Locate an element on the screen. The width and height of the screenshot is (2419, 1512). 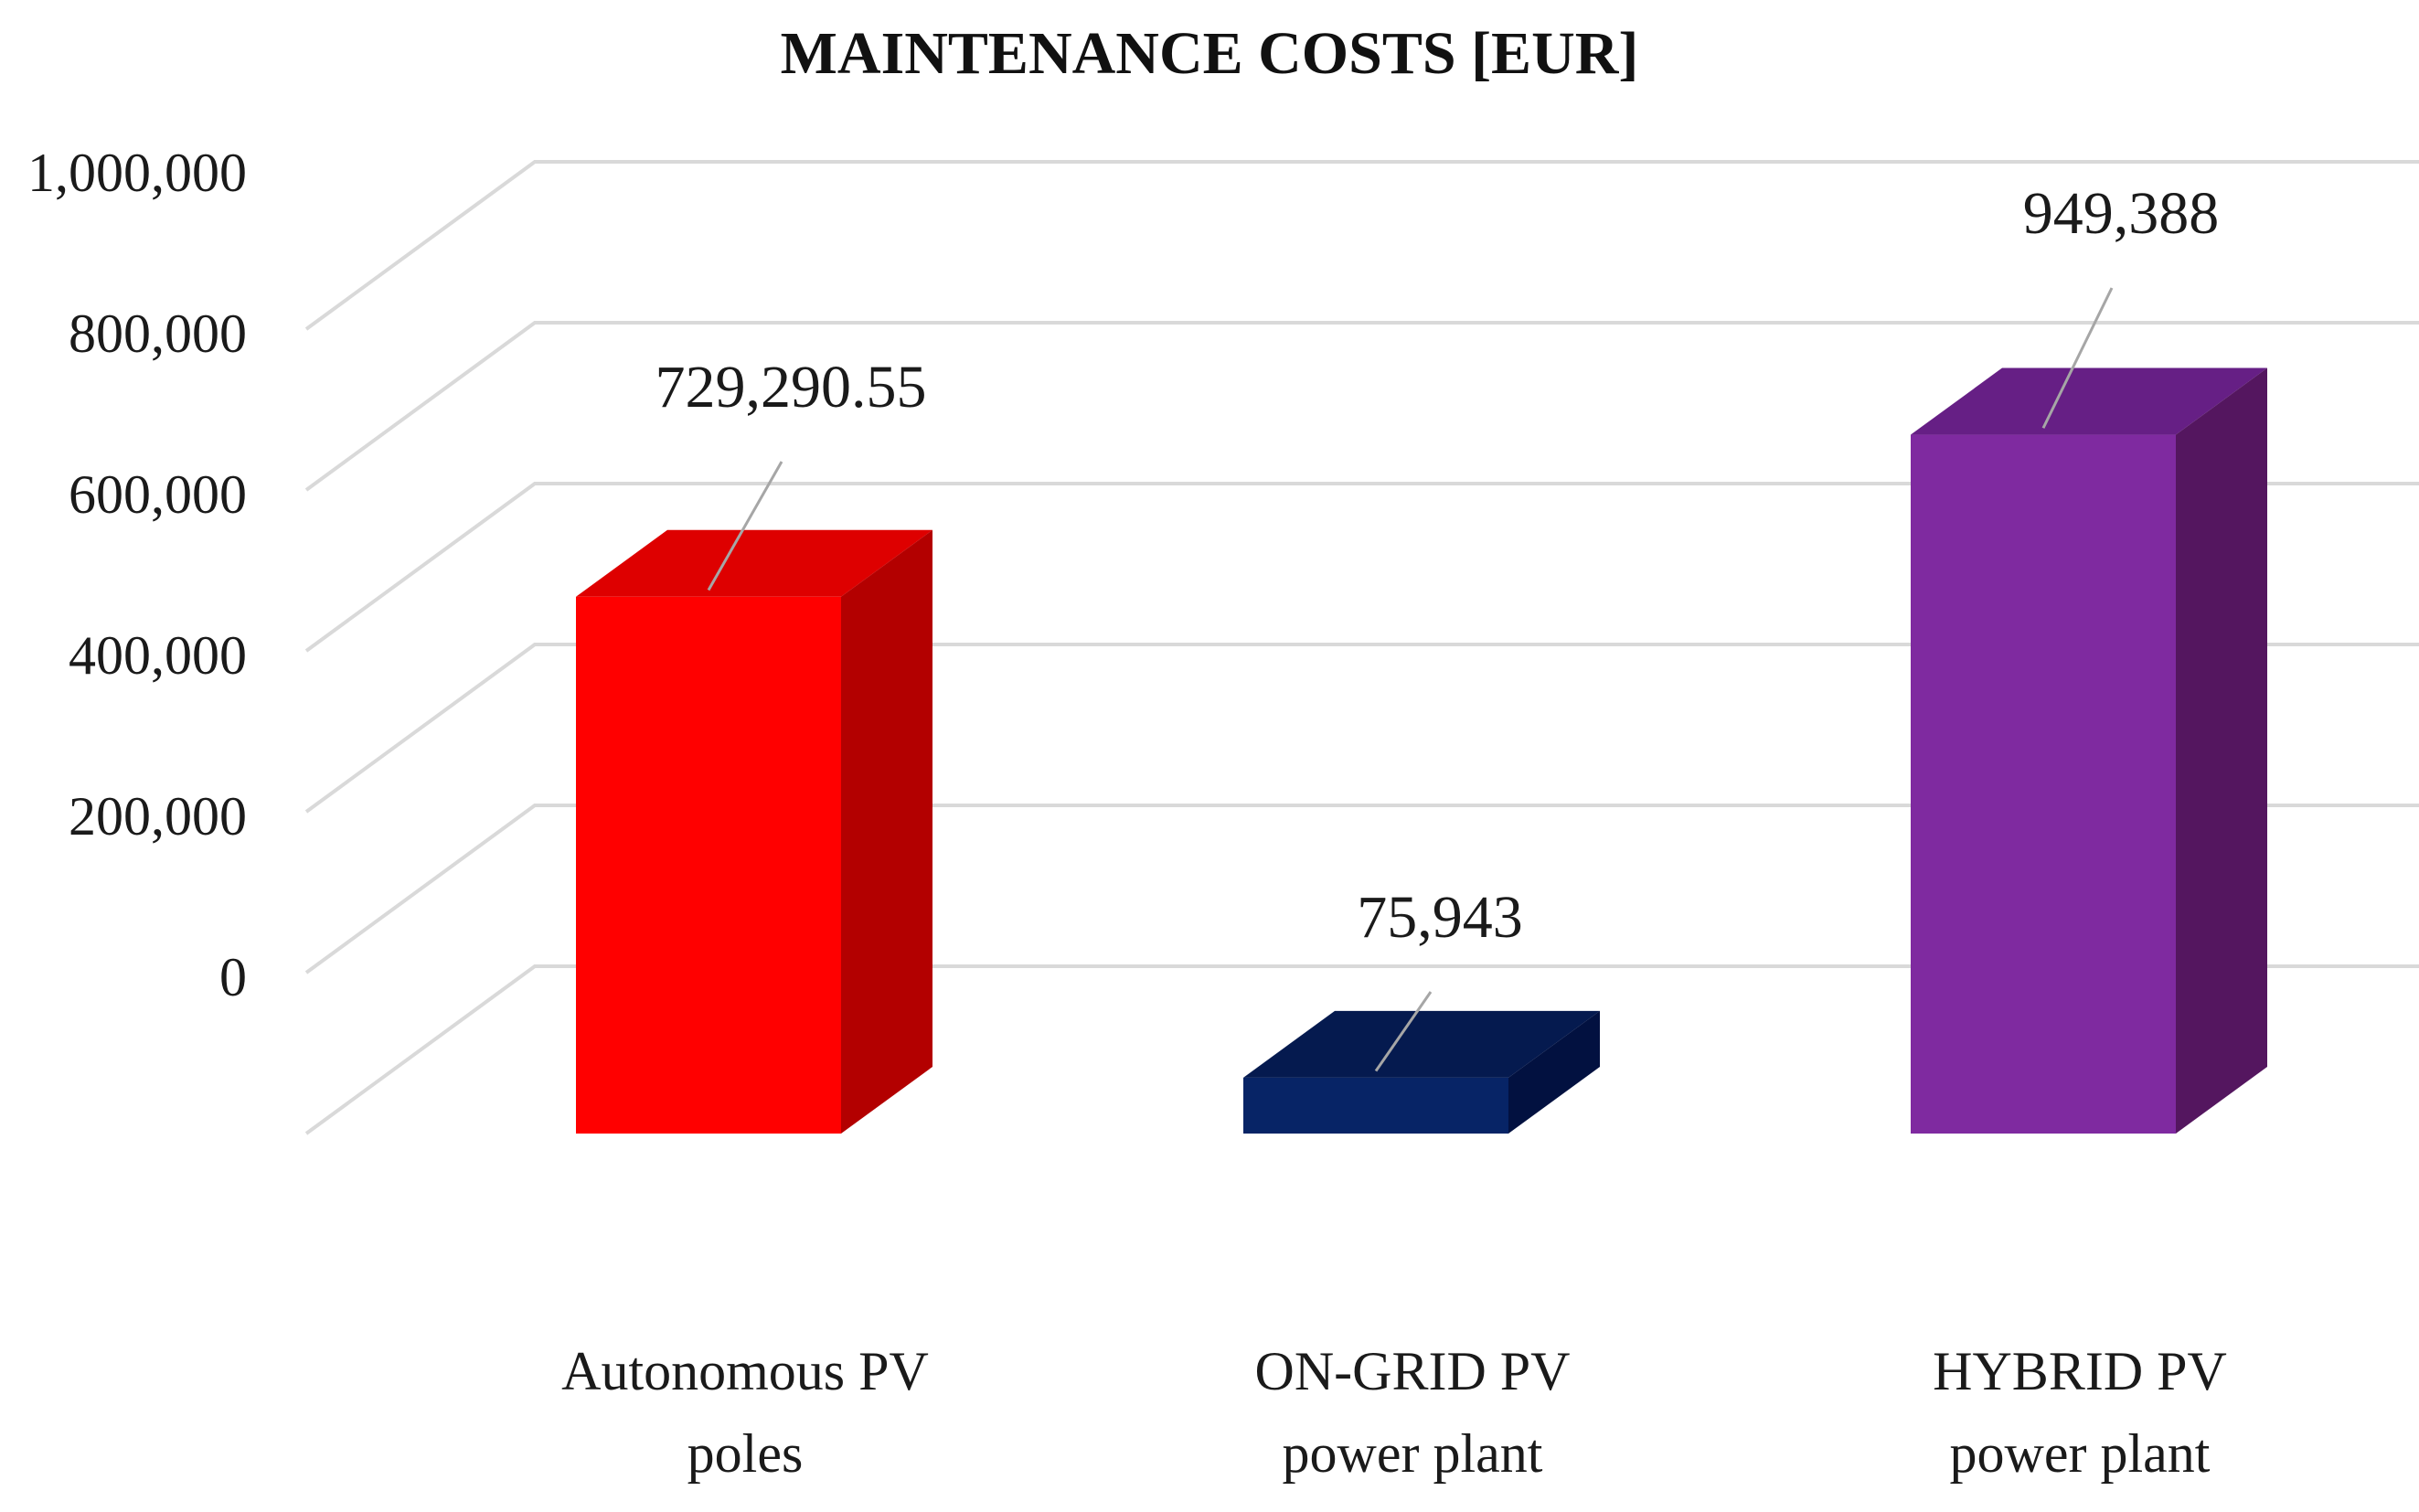
category-label: Autonomous PV poles is located at coordinates (745, 1412).